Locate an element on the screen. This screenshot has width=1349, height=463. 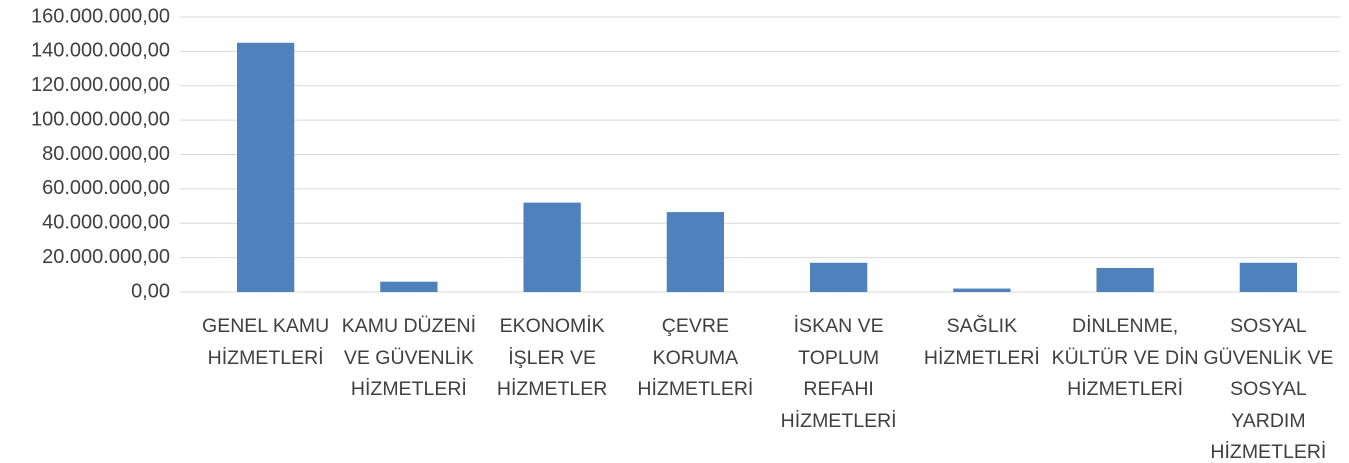
y-tick-label: 80.000.000,00 is located at coordinates (106, 154).